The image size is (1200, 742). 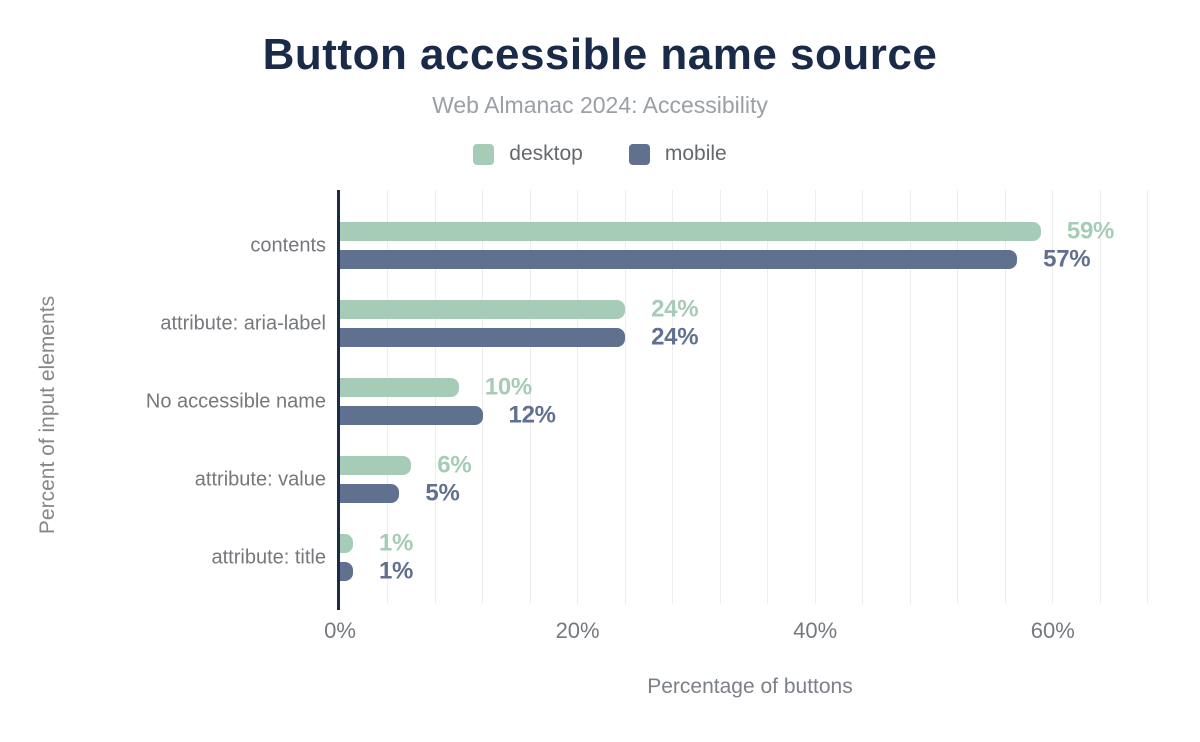 What do you see at coordinates (1052, 630) in the screenshot?
I see `x-tick-label: 60%` at bounding box center [1052, 630].